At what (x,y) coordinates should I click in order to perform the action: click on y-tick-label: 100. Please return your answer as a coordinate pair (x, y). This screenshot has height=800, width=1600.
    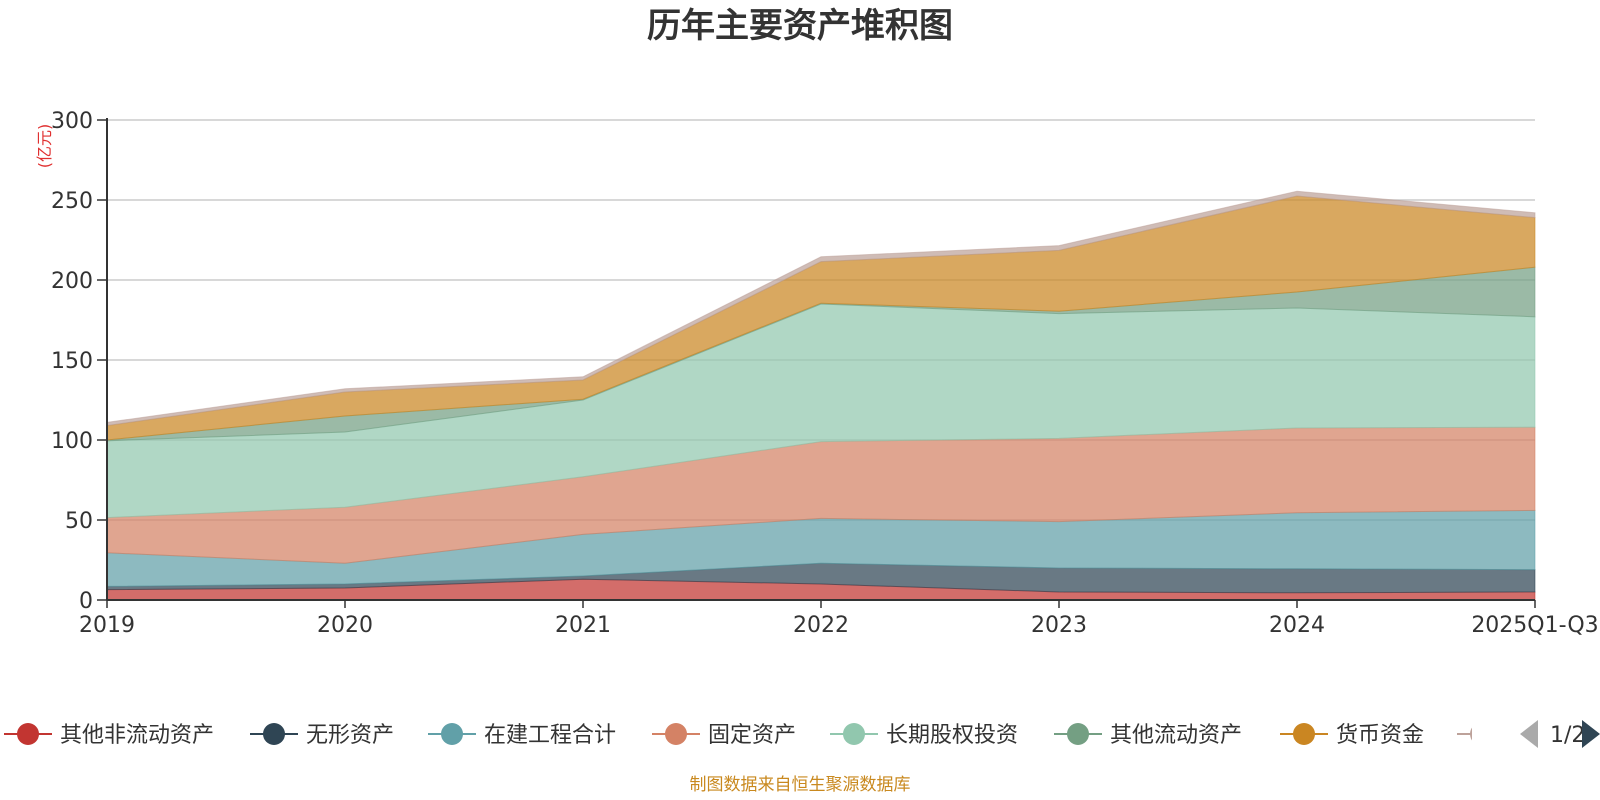
    Looking at the image, I should click on (72, 441).